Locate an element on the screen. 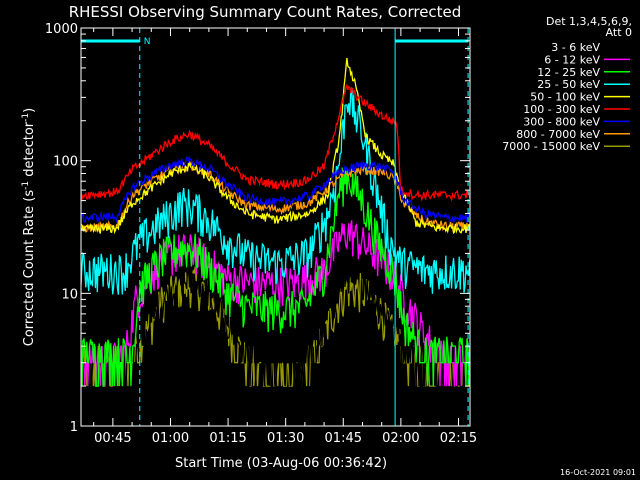 This screenshot has width=640, height=480. flag-label: N is located at coordinates (147, 42).